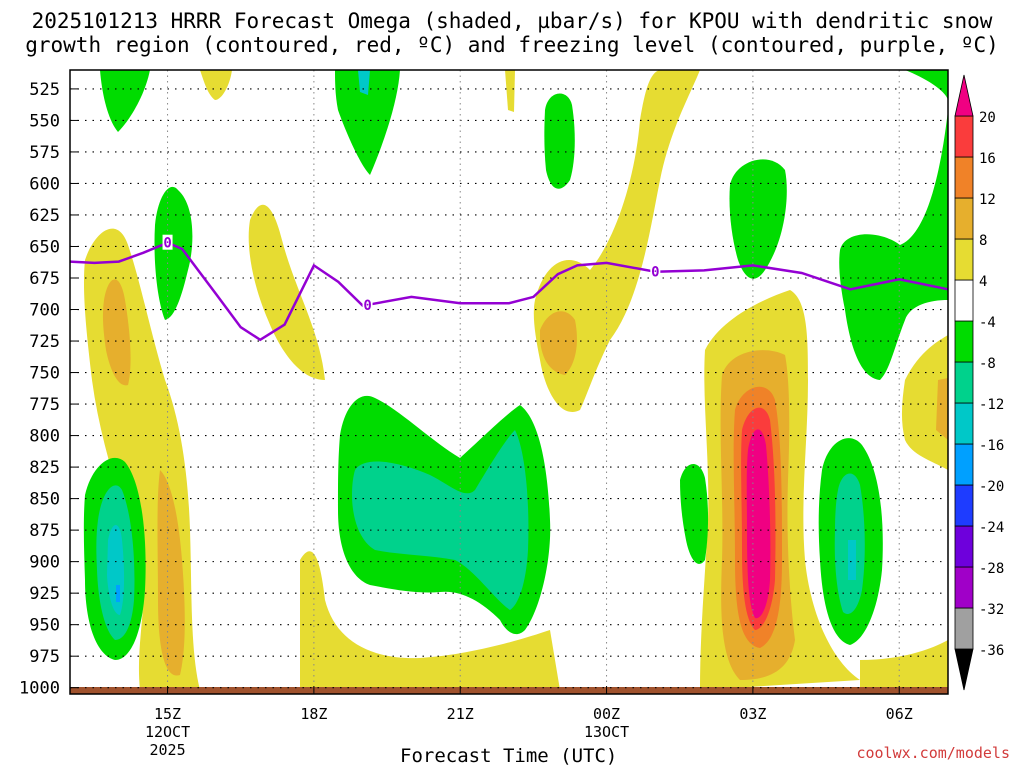 This screenshot has width=1024, height=768. What do you see at coordinates (216, 85) in the screenshot?
I see `ascent-region-top-left` at bounding box center [216, 85].